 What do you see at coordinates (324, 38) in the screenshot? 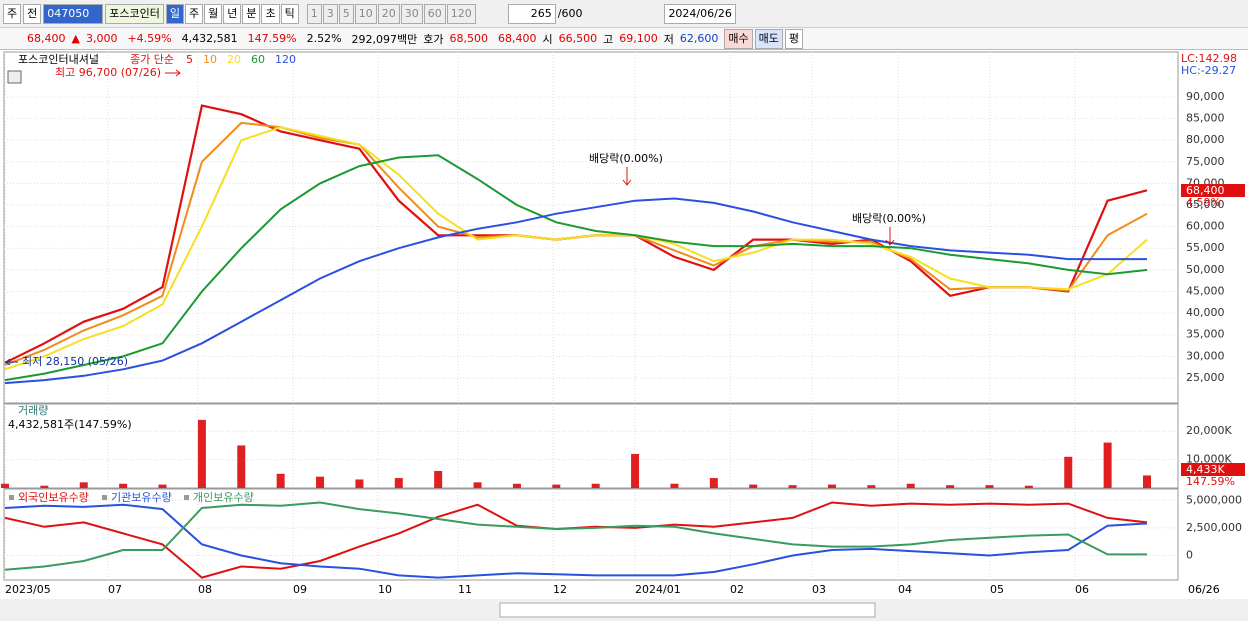
I see `turnover: 2.52%` at bounding box center [324, 38].